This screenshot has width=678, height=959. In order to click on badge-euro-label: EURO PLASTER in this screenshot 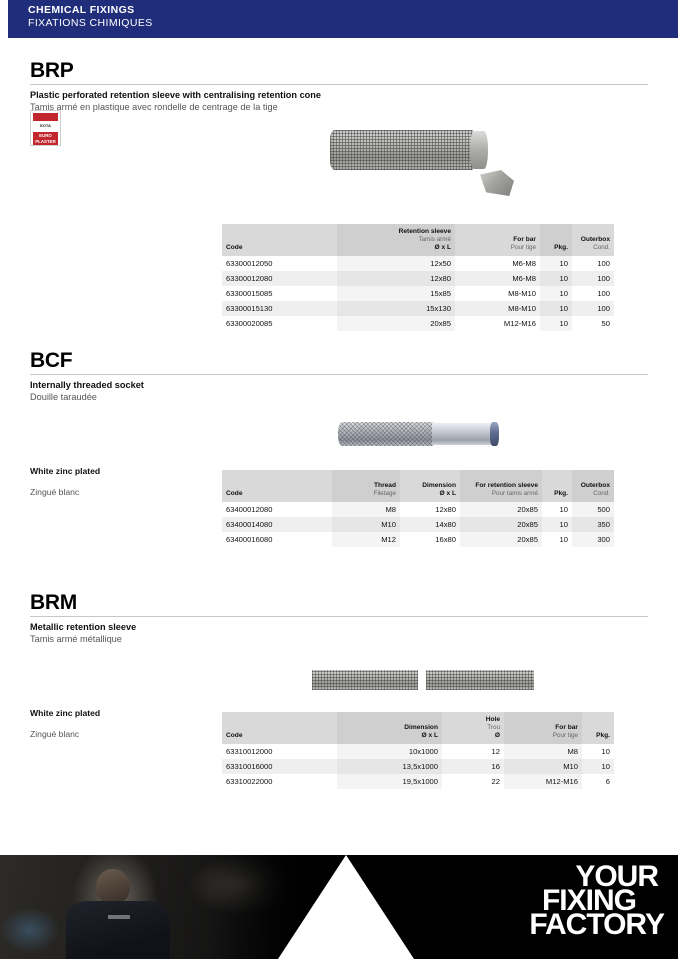, I will do `click(45, 138)`.